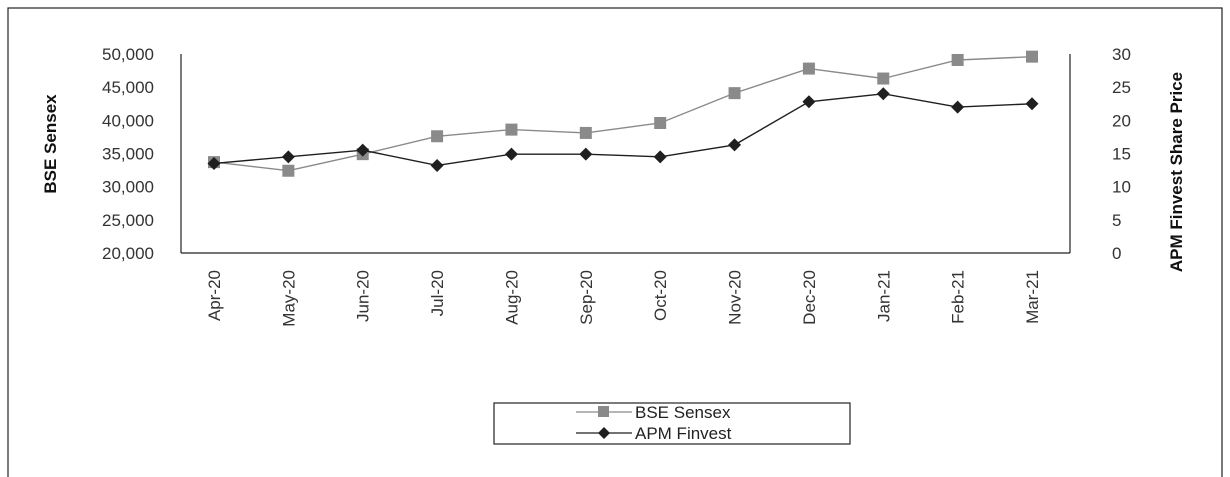 This screenshot has width=1230, height=477. Describe the element at coordinates (1176, 172) in the screenshot. I see `right-axis-title: APM Finvest Share Price` at that location.